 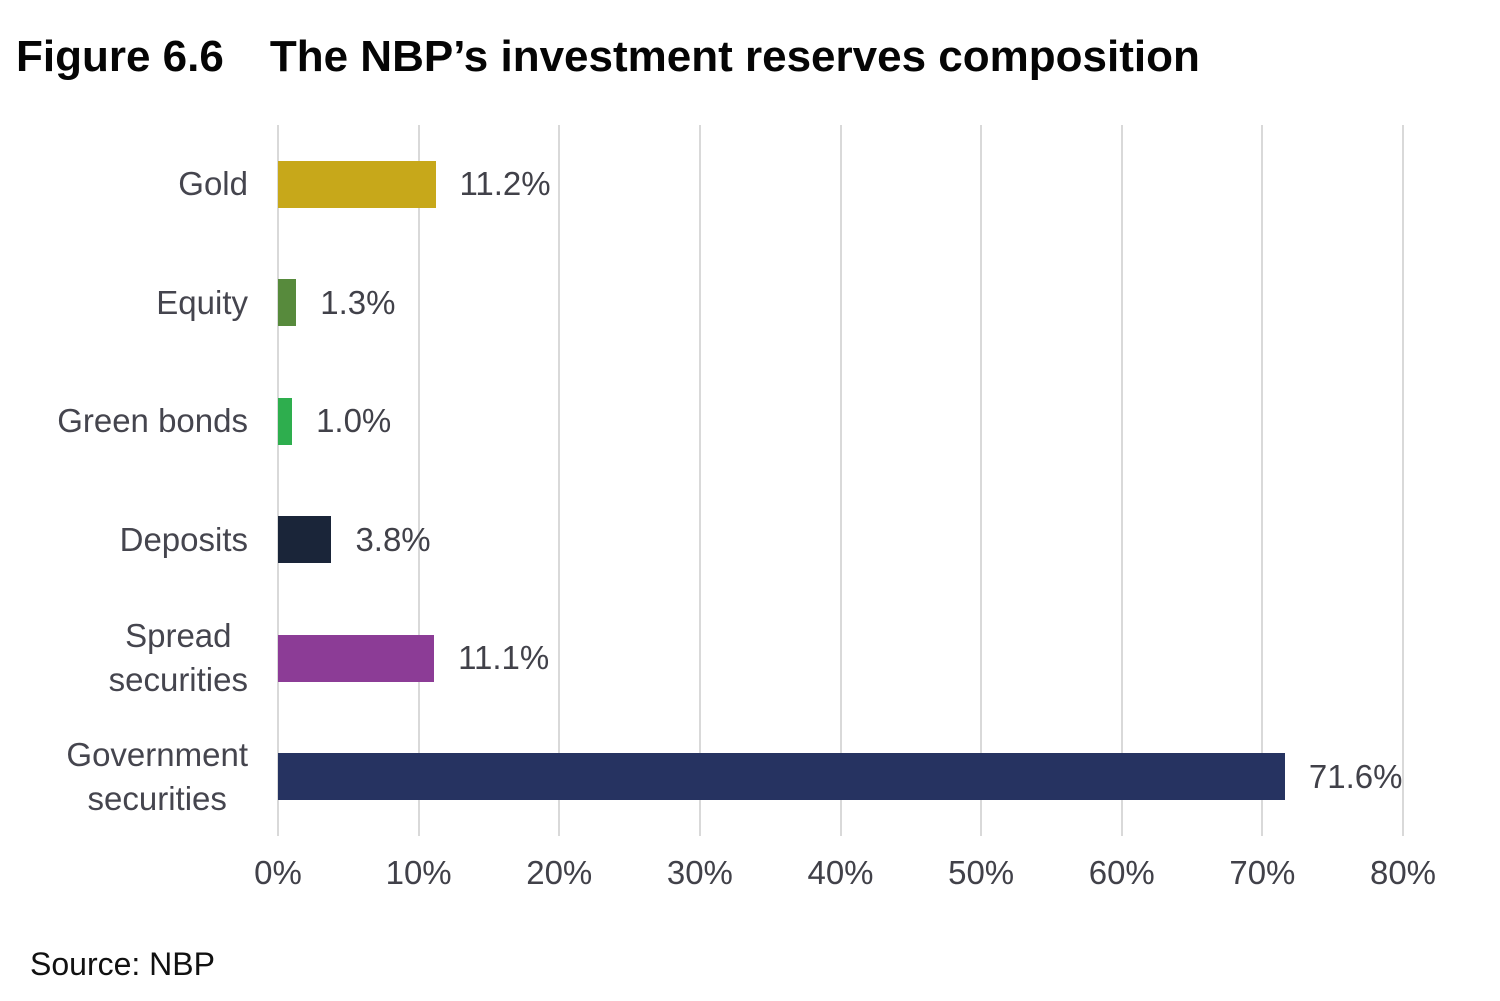 I want to click on bar-deposits, so click(x=305, y=540).